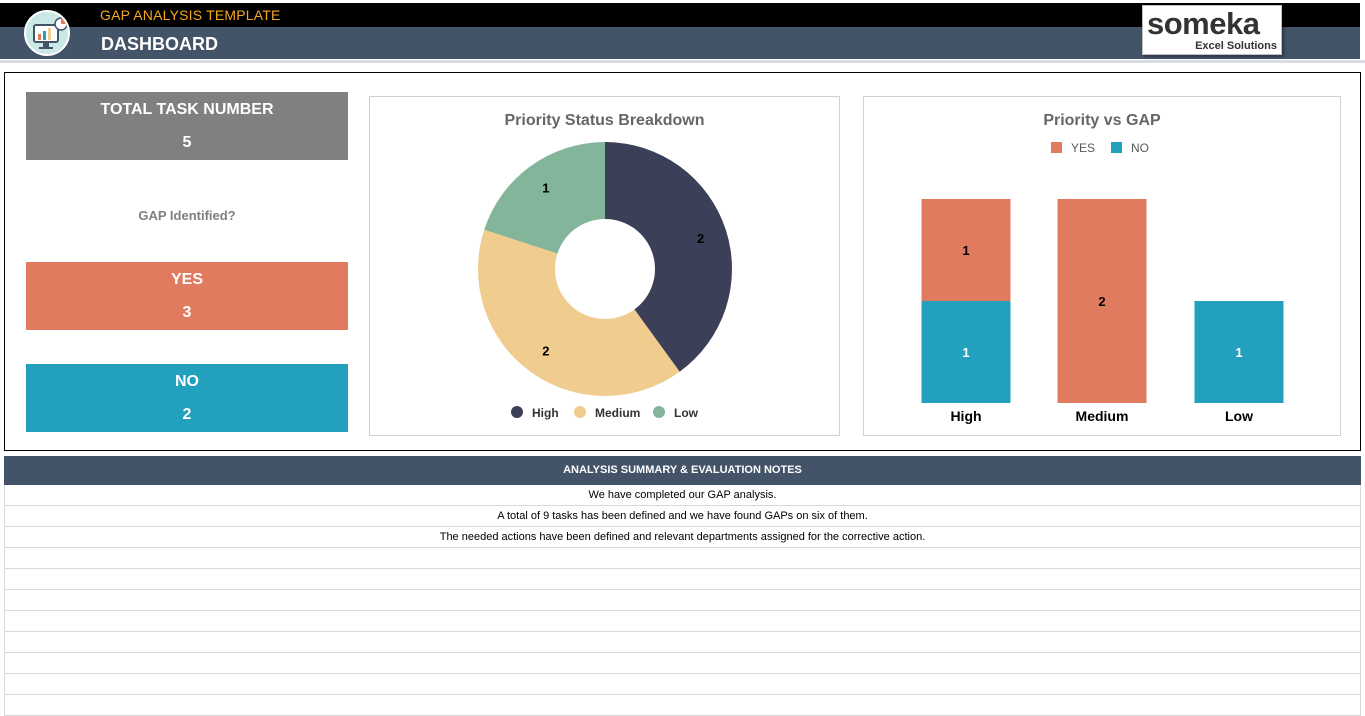  I want to click on total-task-card: TOTAL TASK NUMBER 5, so click(187, 126).